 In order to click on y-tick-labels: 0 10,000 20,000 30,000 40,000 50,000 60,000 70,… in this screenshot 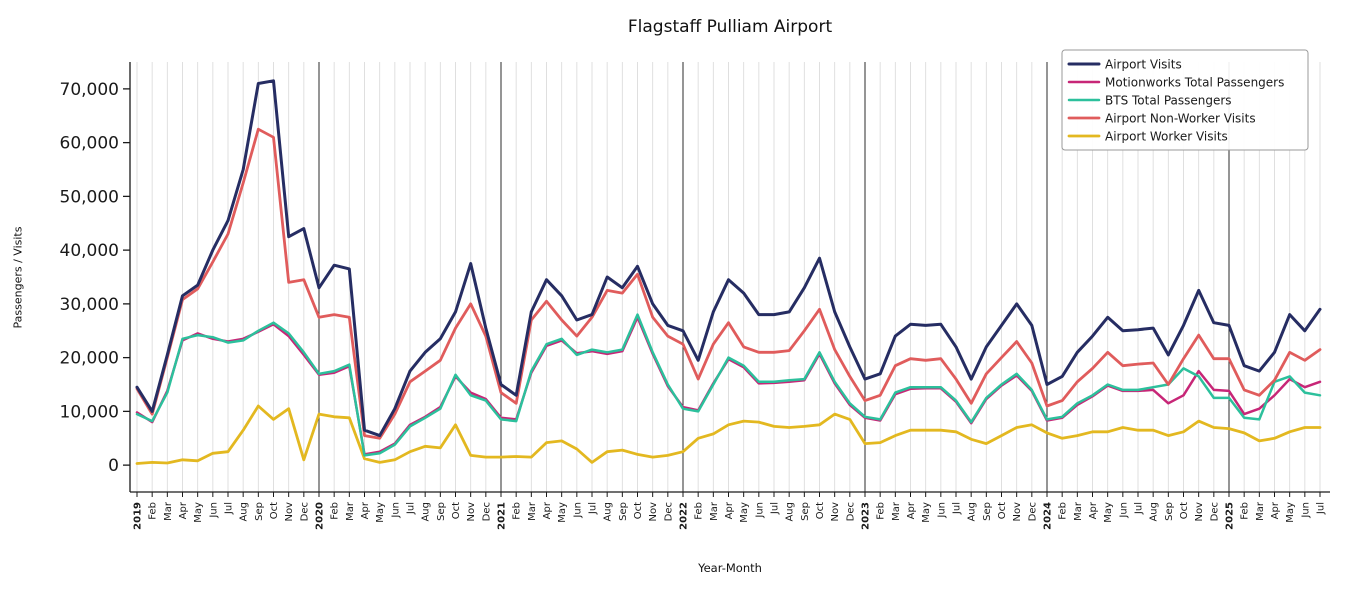, I will do `click(95, 278)`.